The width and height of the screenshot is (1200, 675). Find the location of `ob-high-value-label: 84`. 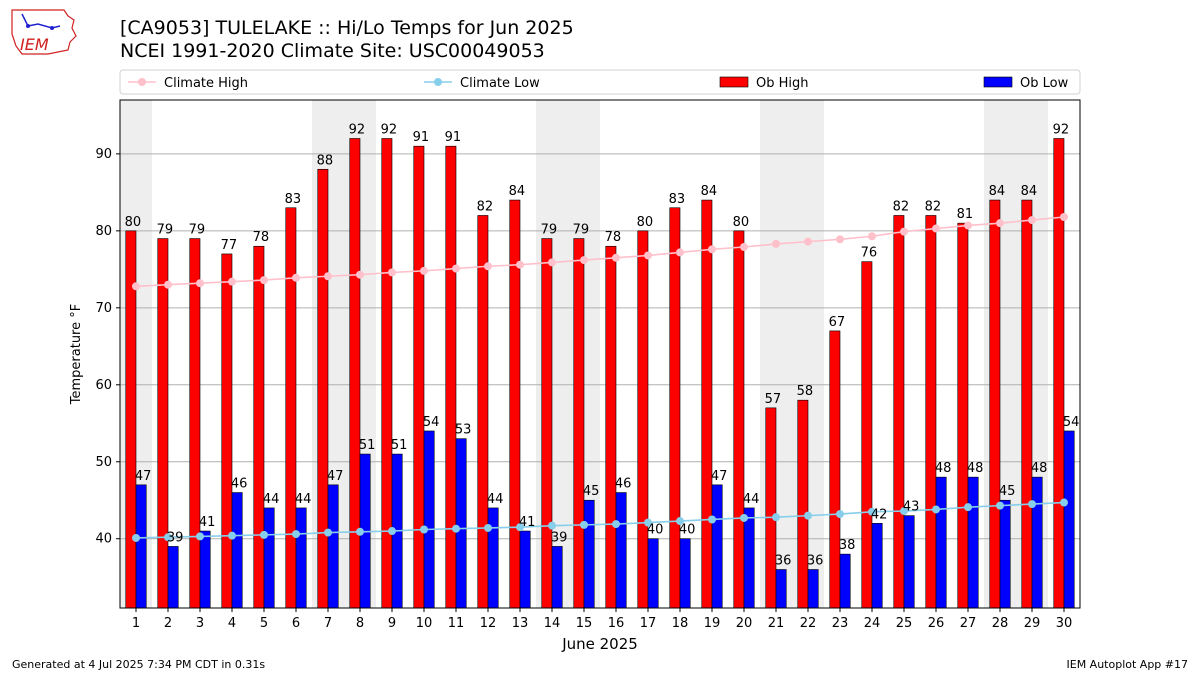

ob-high-value-label: 84 is located at coordinates (709, 191).